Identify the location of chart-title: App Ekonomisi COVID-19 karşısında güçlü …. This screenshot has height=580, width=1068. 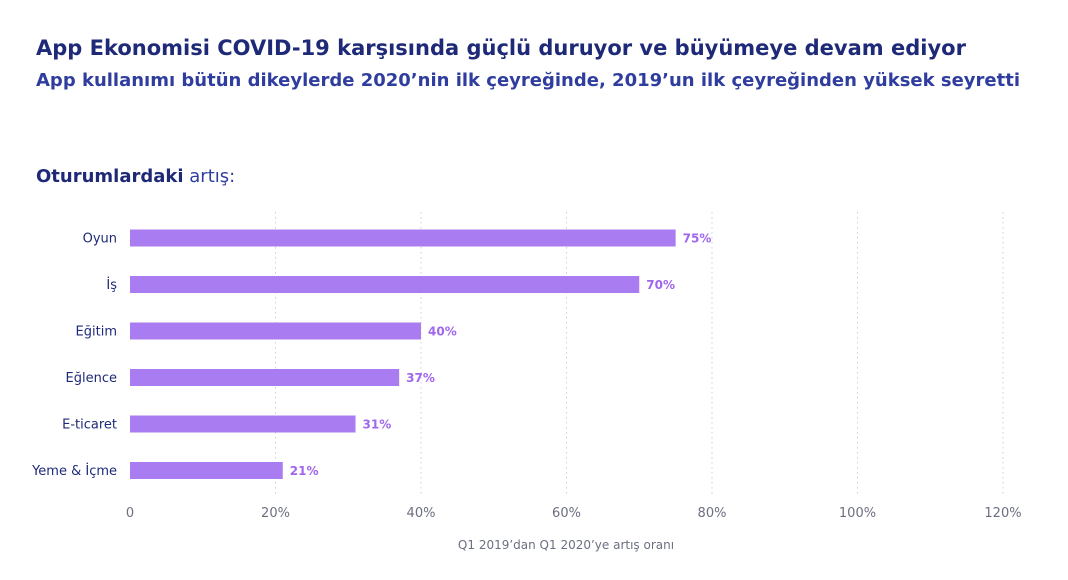
(501, 48).